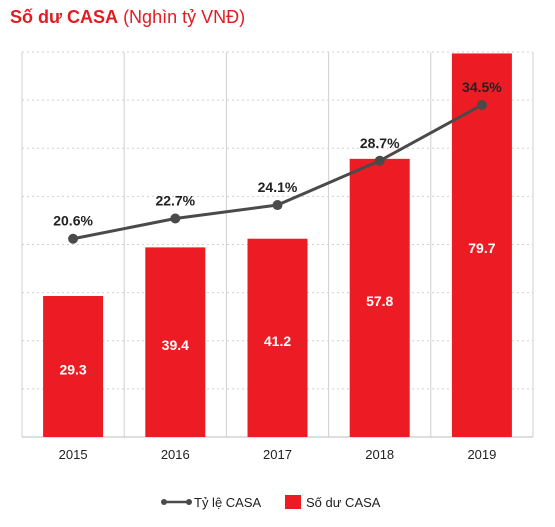  I want to click on bar-2015, so click(73, 366).